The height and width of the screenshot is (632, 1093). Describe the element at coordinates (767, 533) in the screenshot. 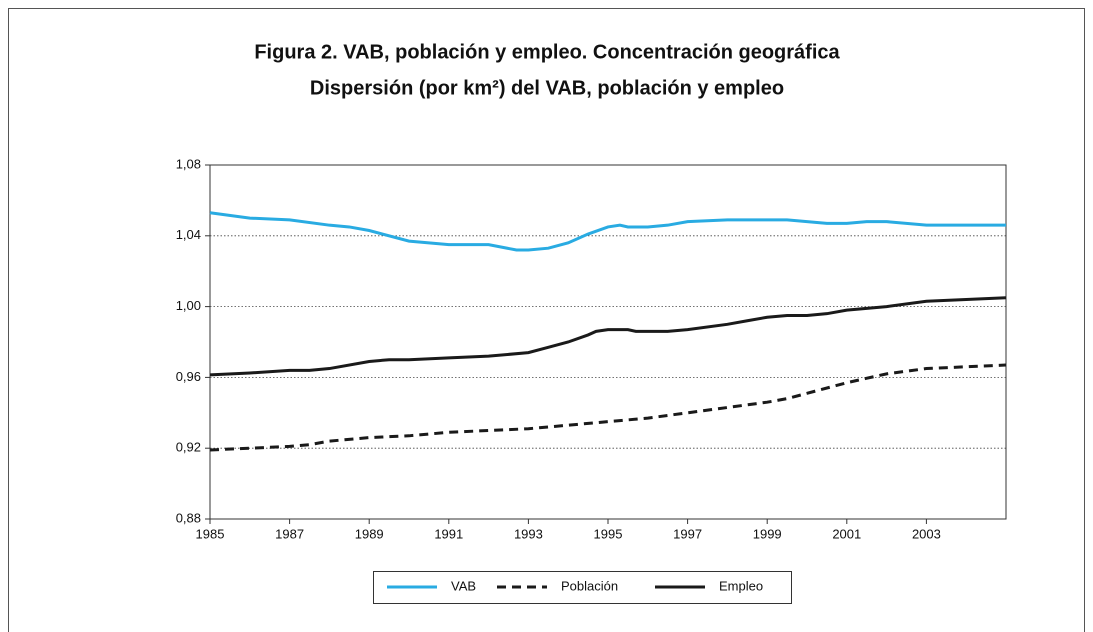

I see `x-tick-label: 1999` at that location.